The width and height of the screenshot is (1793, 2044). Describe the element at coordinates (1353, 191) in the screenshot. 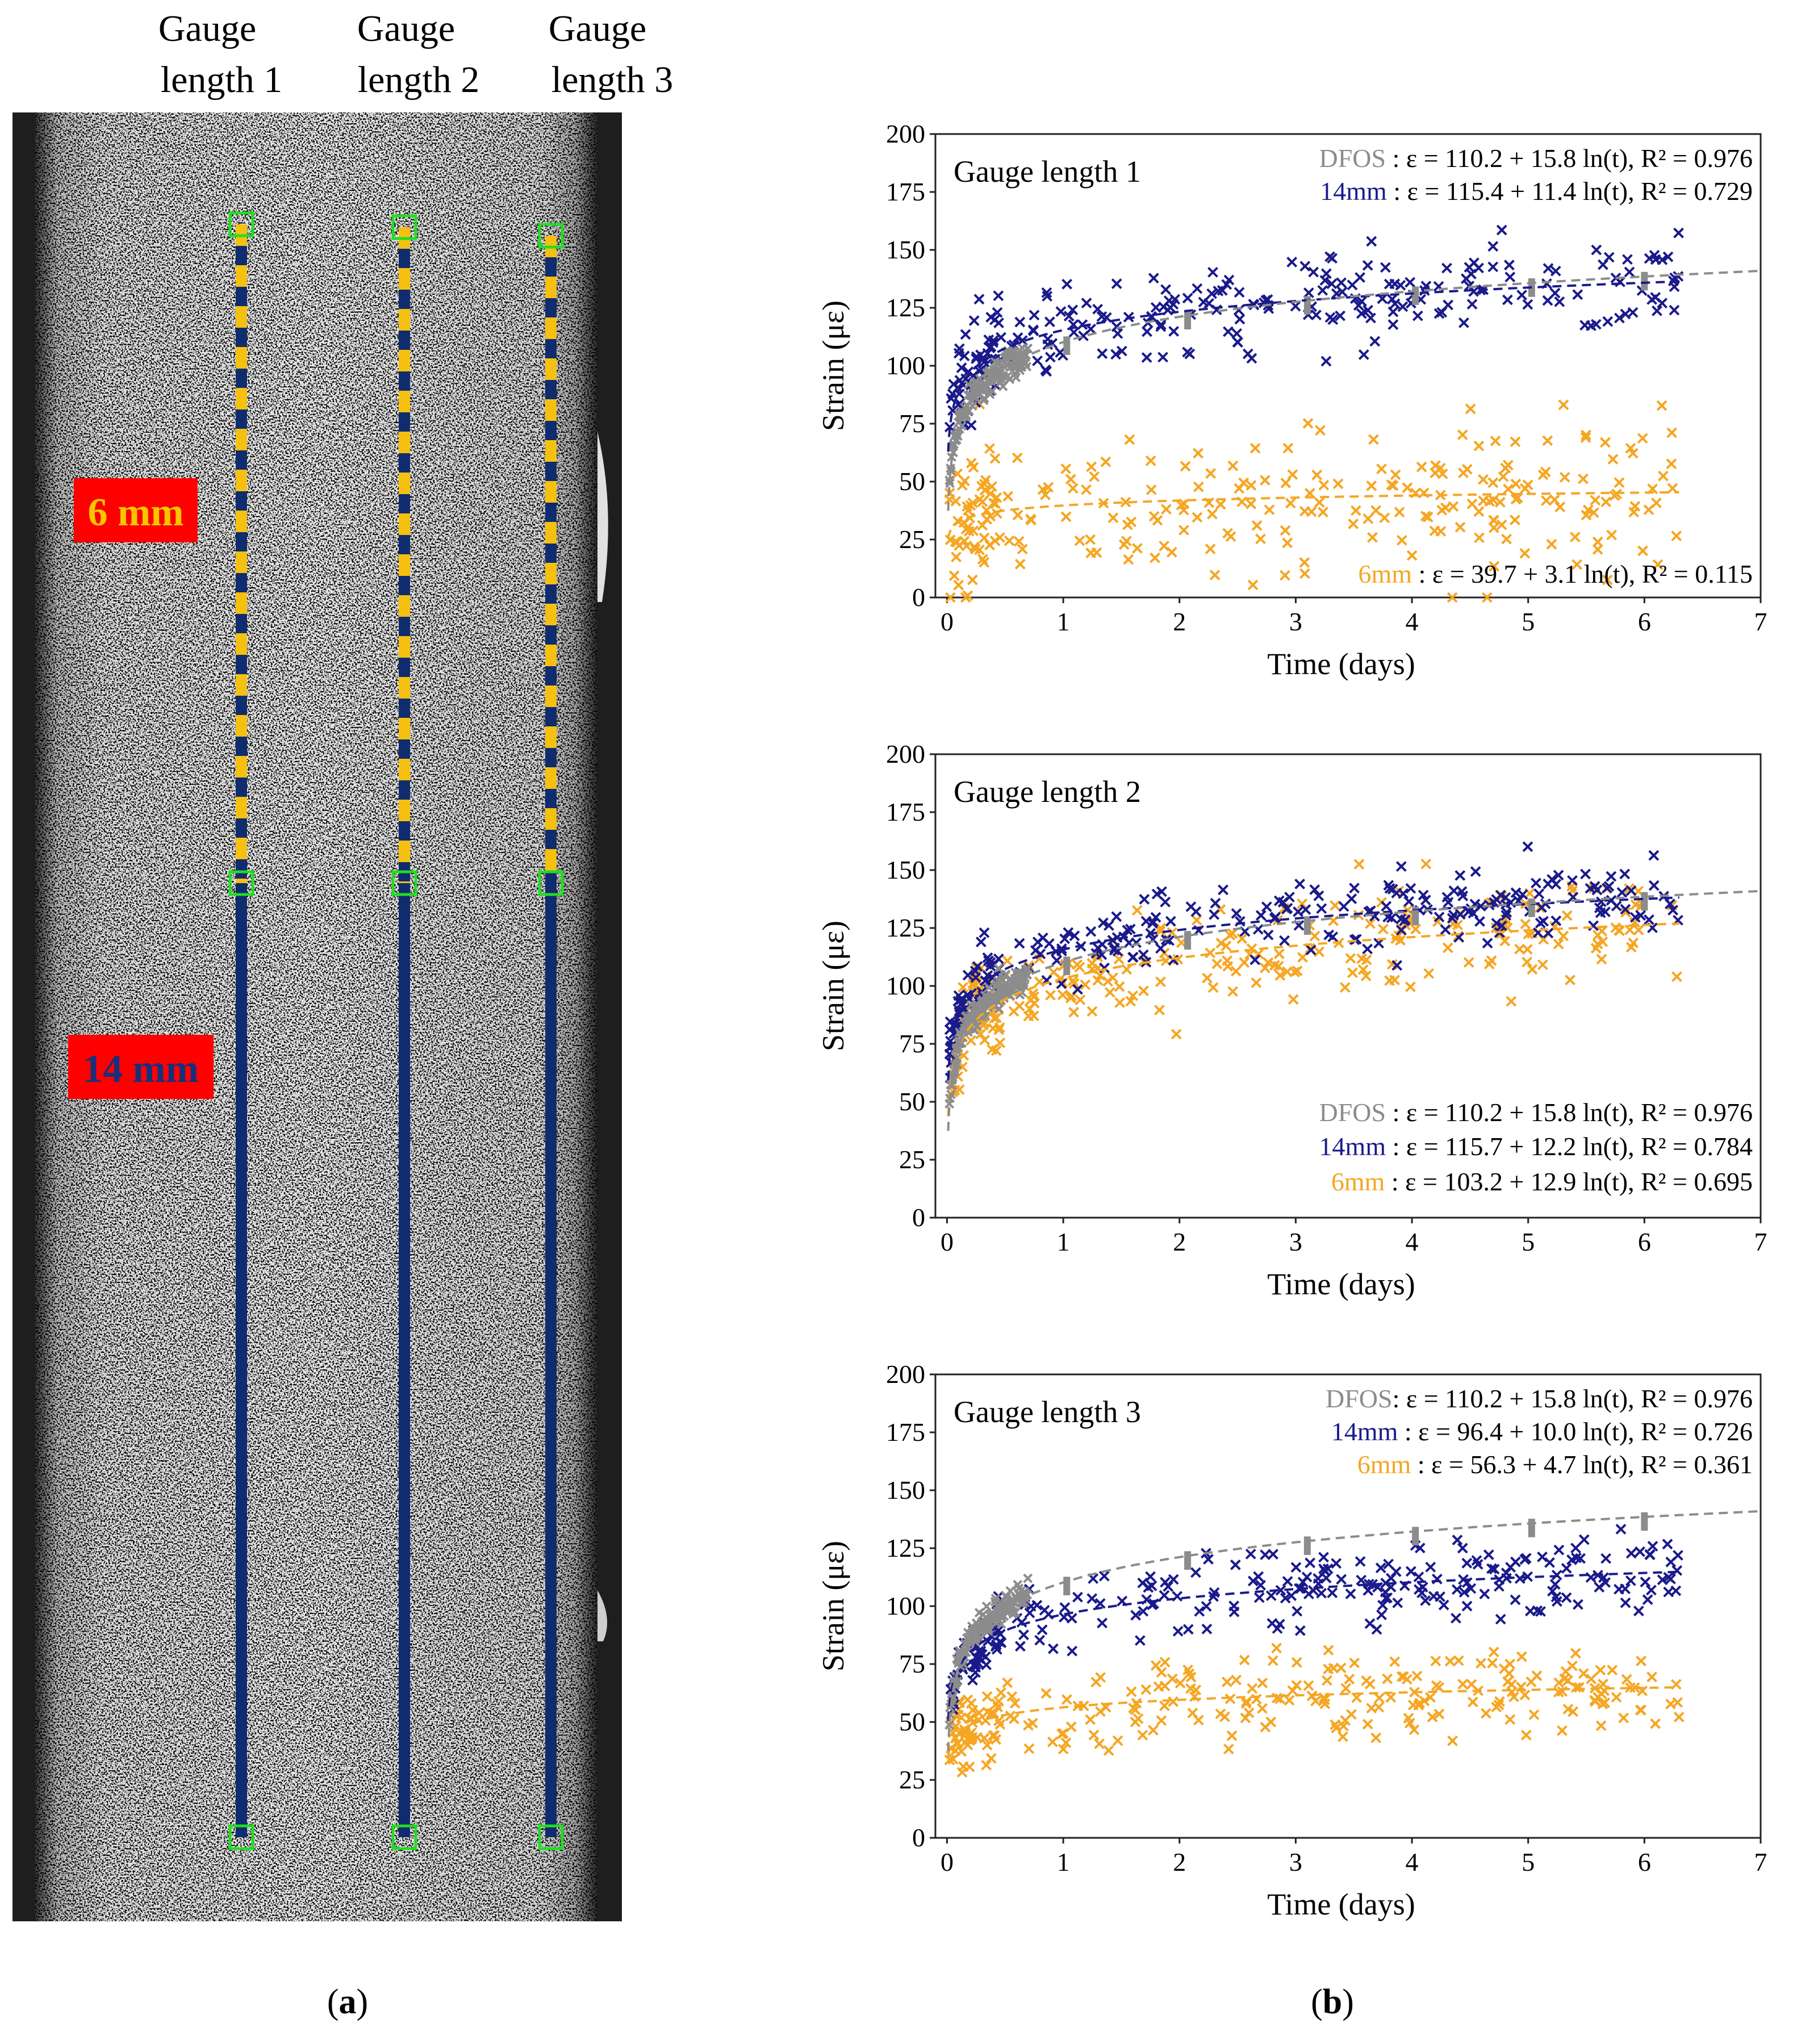

I see `equation-series-name: 14mm` at that location.